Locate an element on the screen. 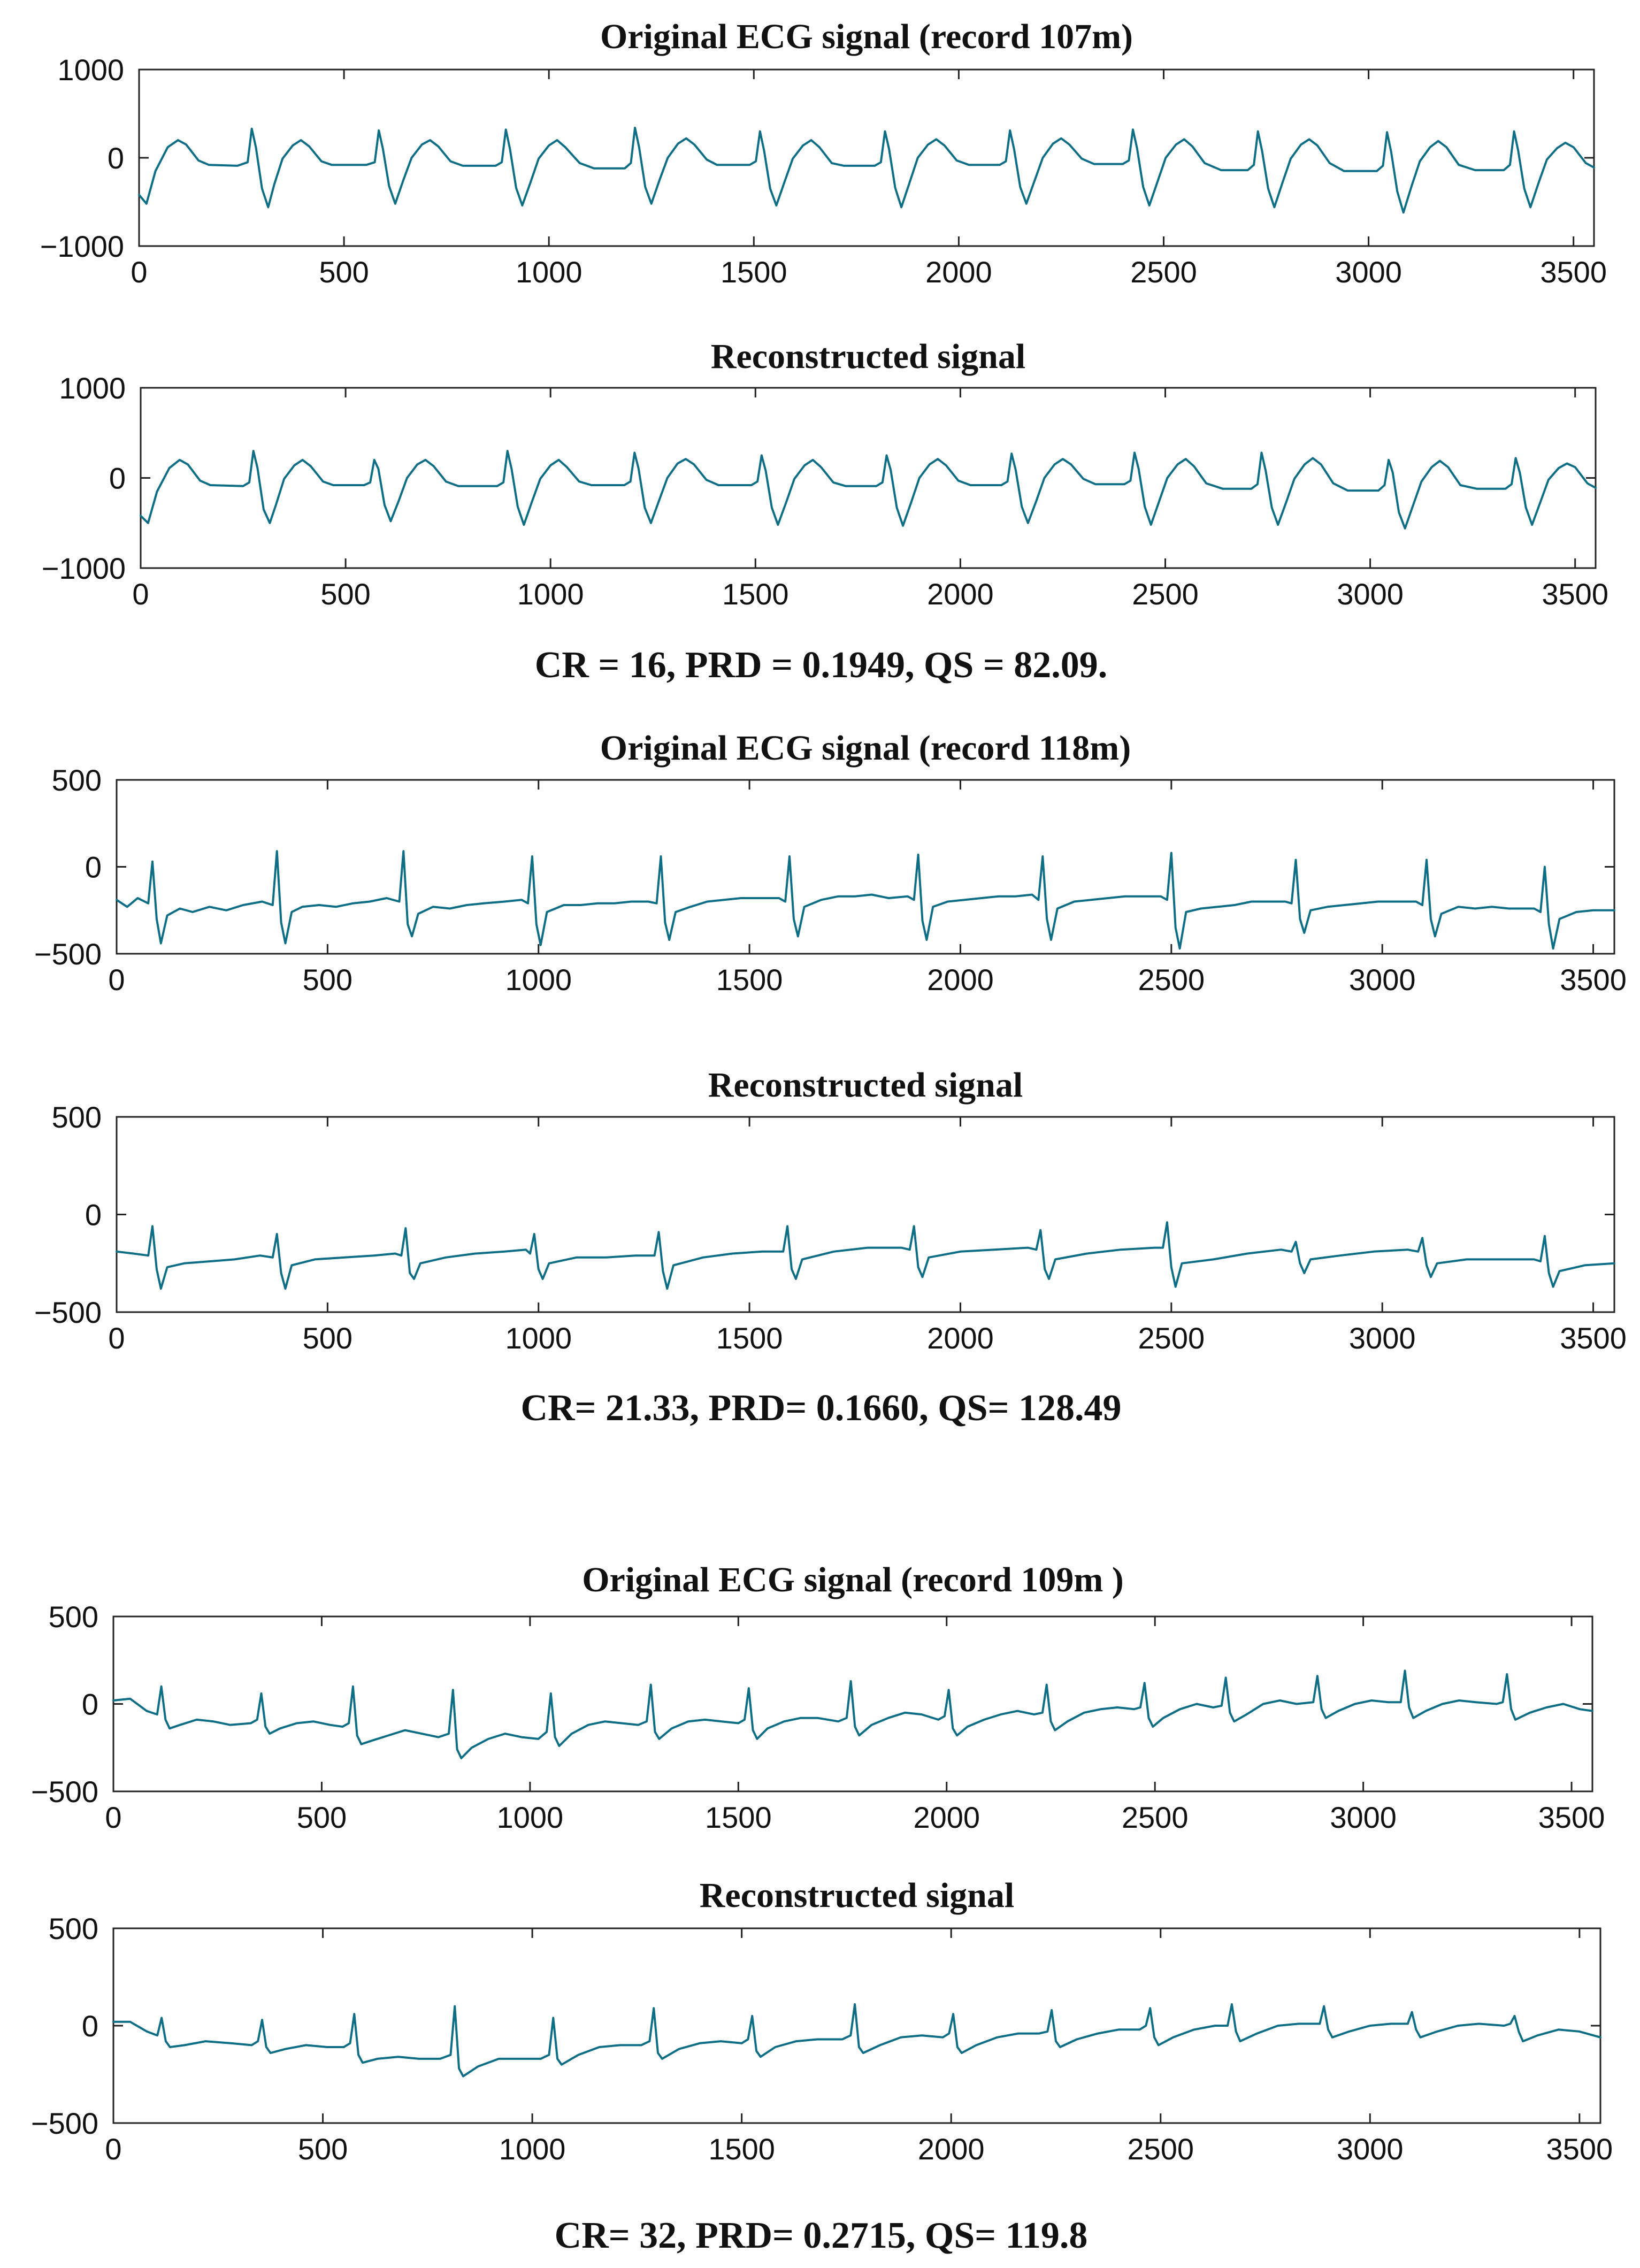 The height and width of the screenshot is (2268, 1640). chart-title: Original ECG signal (record 109m ) is located at coordinates (853, 1579).